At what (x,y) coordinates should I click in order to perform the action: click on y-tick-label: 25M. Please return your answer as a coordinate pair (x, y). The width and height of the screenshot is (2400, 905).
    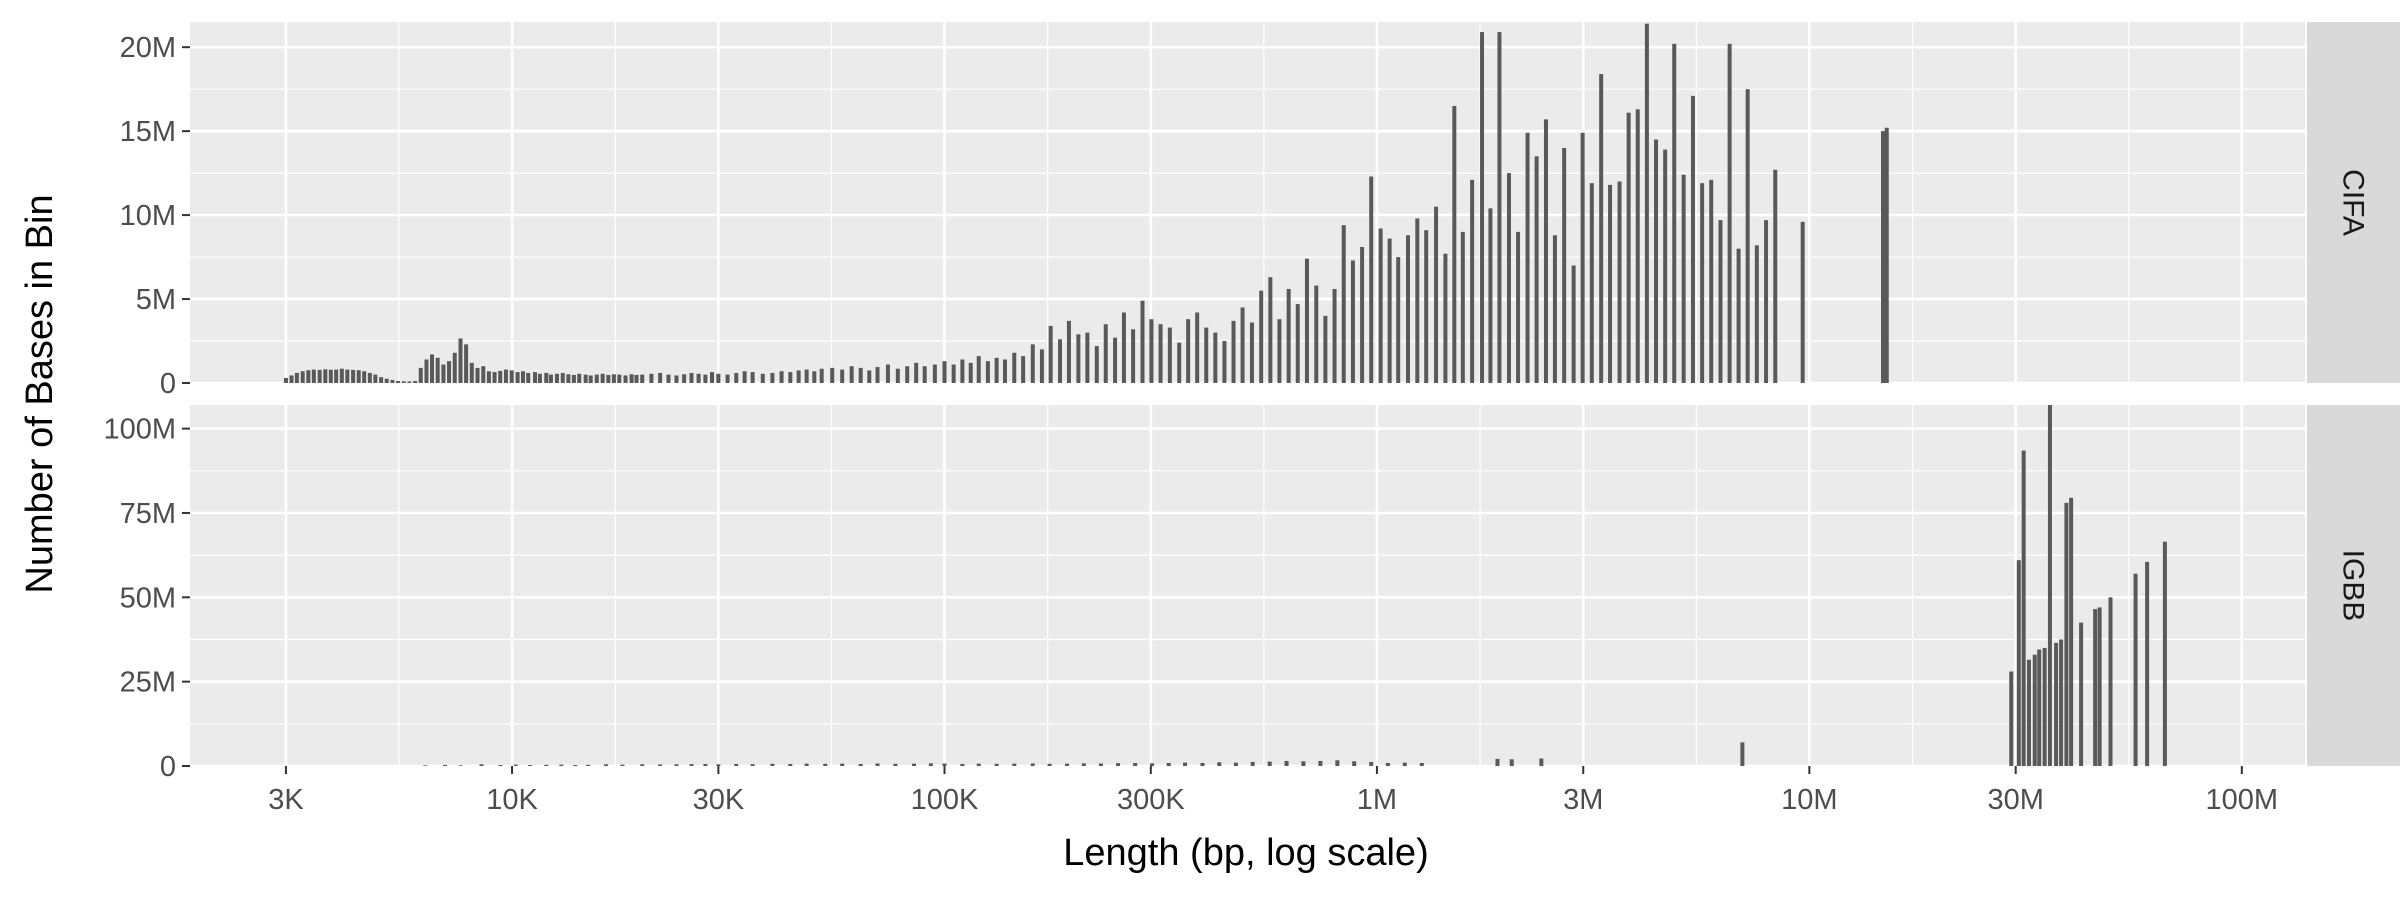
    Looking at the image, I should click on (148, 683).